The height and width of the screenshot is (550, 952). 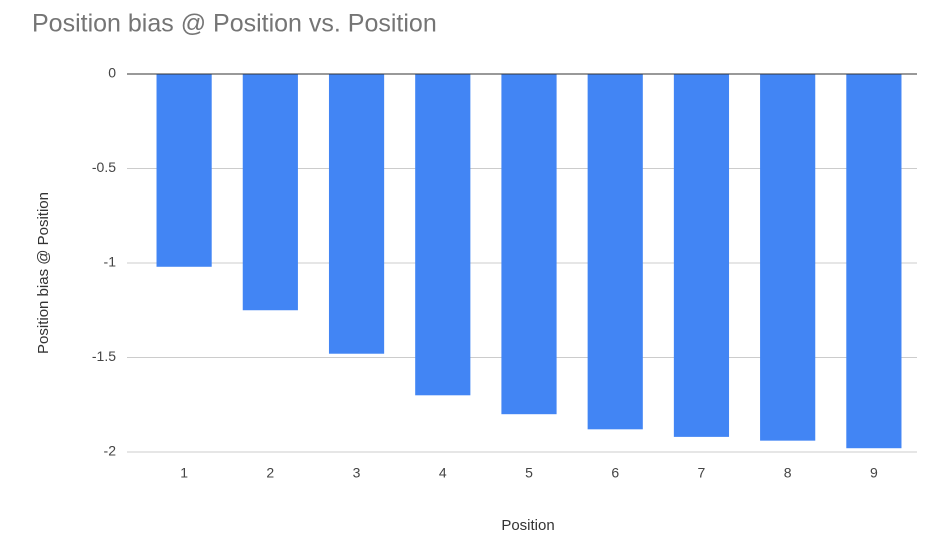 What do you see at coordinates (529, 473) in the screenshot?
I see `x-tick-label: 5` at bounding box center [529, 473].